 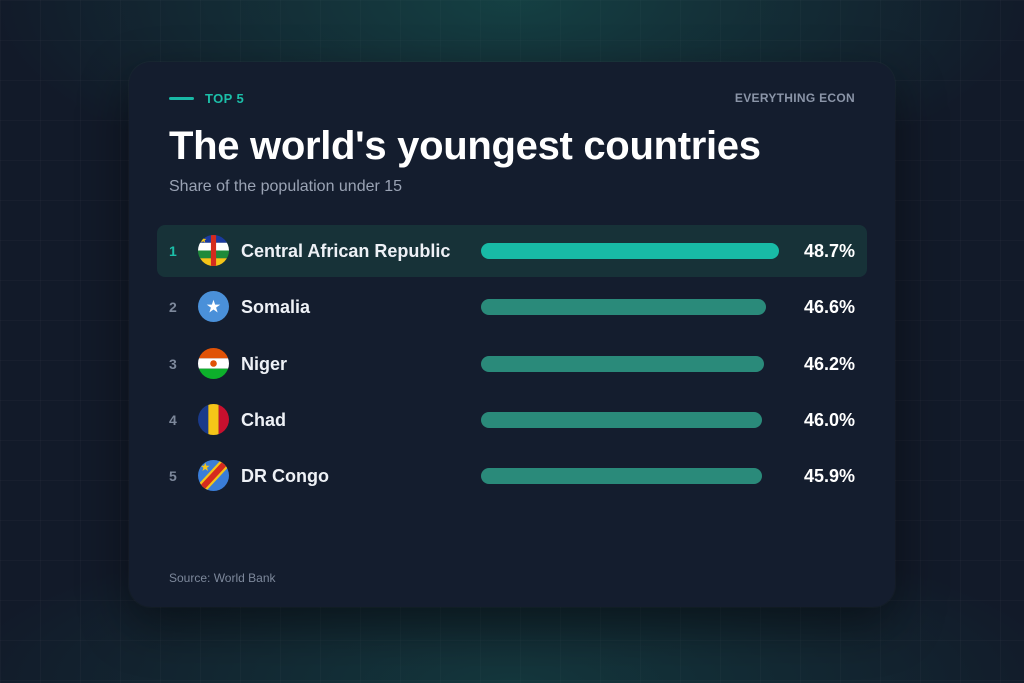 I want to click on value-label: 46.0%, so click(x=829, y=419).